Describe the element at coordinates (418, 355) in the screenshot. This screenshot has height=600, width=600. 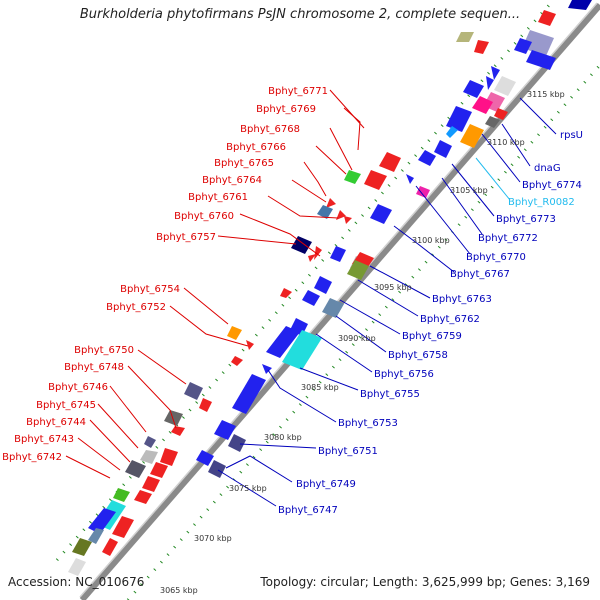
I see `gene-label: Bphyt_6758` at that location.